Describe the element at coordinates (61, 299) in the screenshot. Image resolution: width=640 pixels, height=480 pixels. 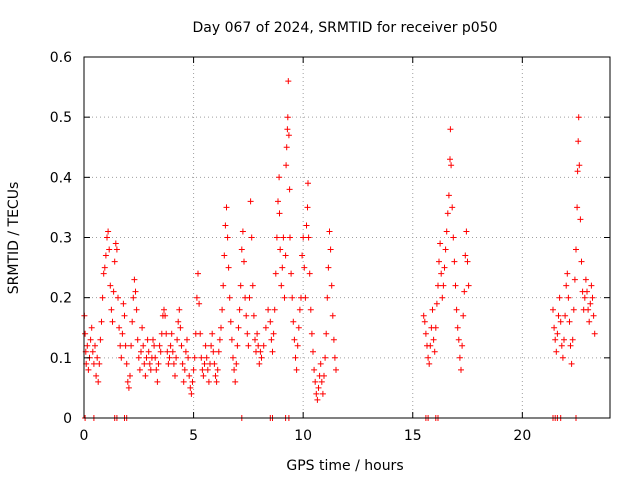
I see `y-tick-label: 0.2` at that location.